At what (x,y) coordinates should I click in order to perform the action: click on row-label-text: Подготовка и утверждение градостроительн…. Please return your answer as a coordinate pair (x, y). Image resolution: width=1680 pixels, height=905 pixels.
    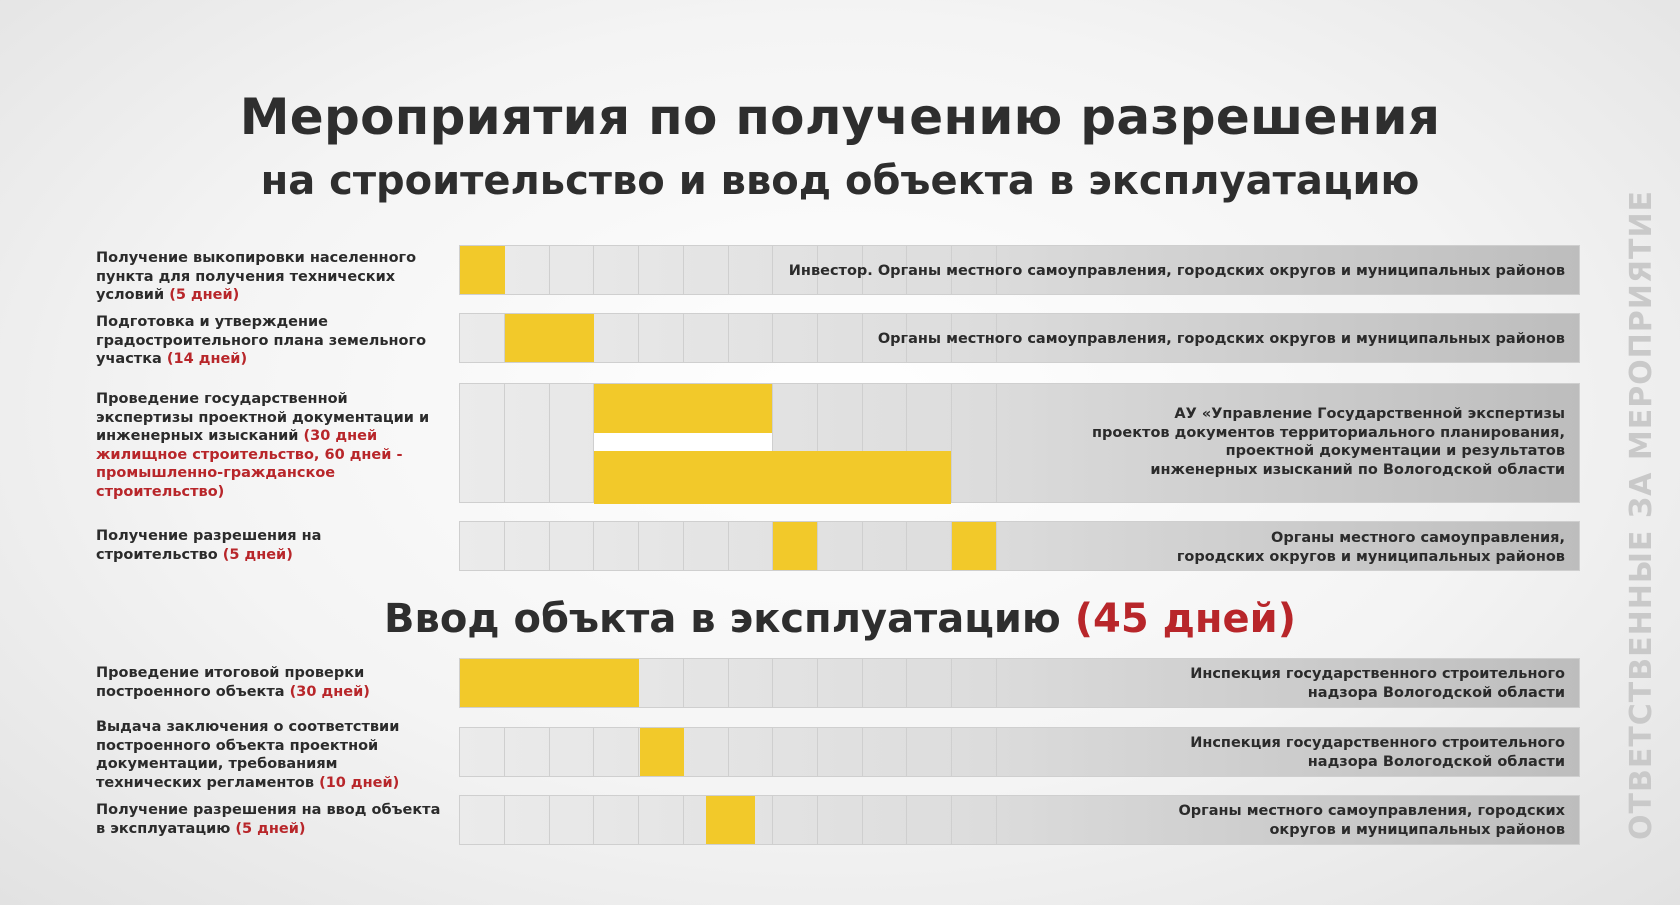
    Looking at the image, I should click on (261, 340).